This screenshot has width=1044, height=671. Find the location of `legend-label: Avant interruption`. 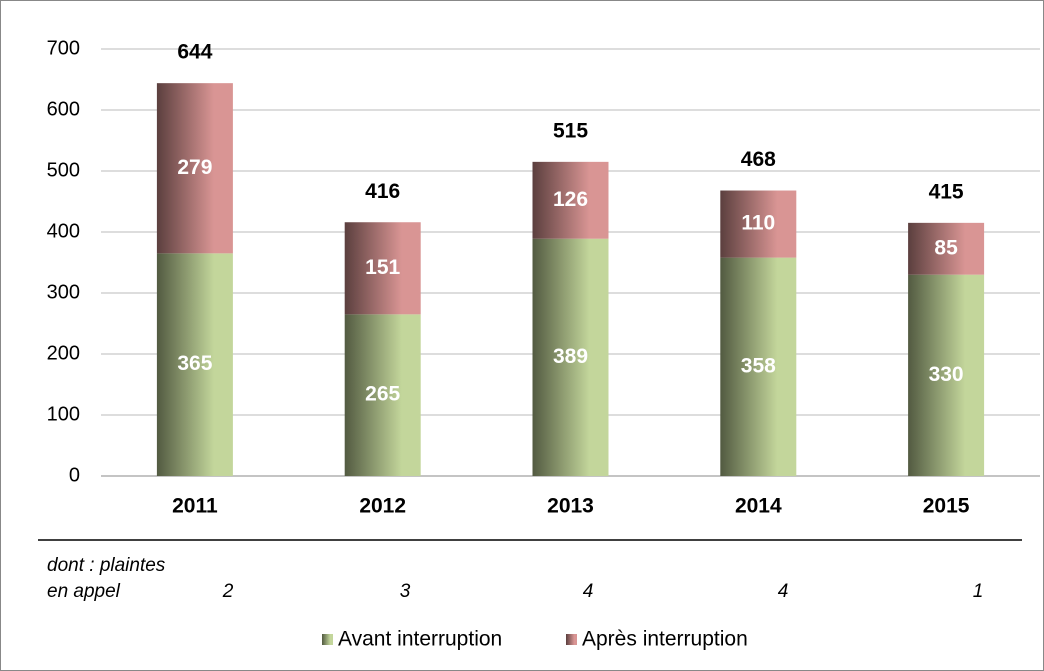

legend-label: Avant interruption is located at coordinates (420, 639).